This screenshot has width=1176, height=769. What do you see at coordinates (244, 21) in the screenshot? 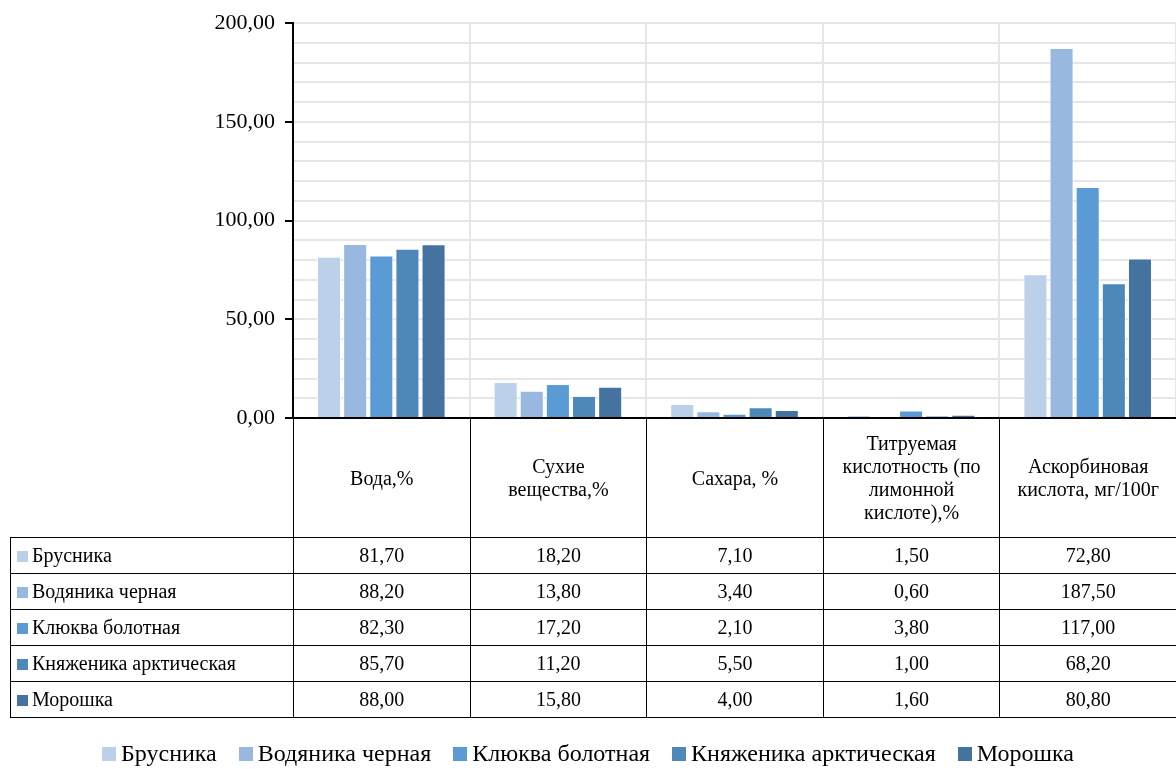
I see `y-tick-label: 200,00` at bounding box center [244, 21].